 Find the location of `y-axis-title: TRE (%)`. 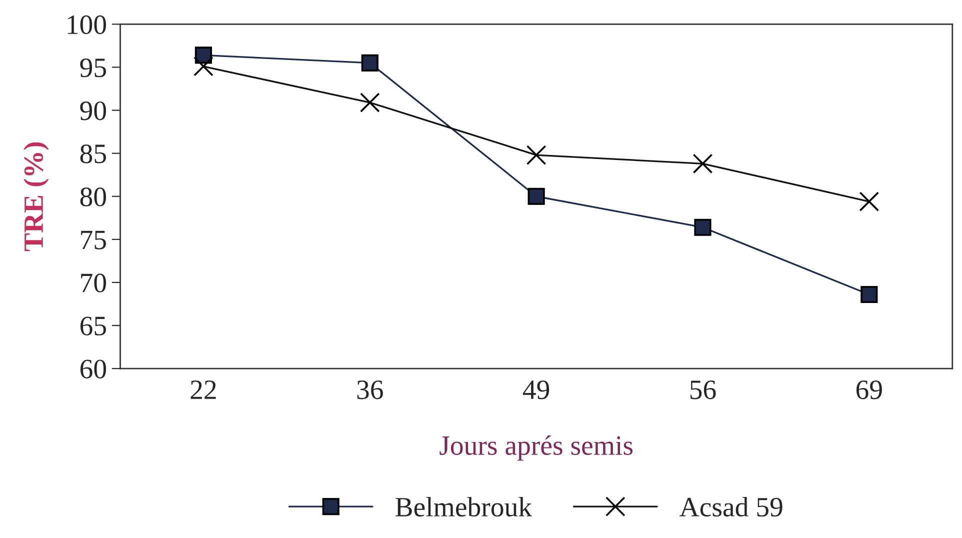

y-axis-title: TRE (%) is located at coordinates (36, 197).